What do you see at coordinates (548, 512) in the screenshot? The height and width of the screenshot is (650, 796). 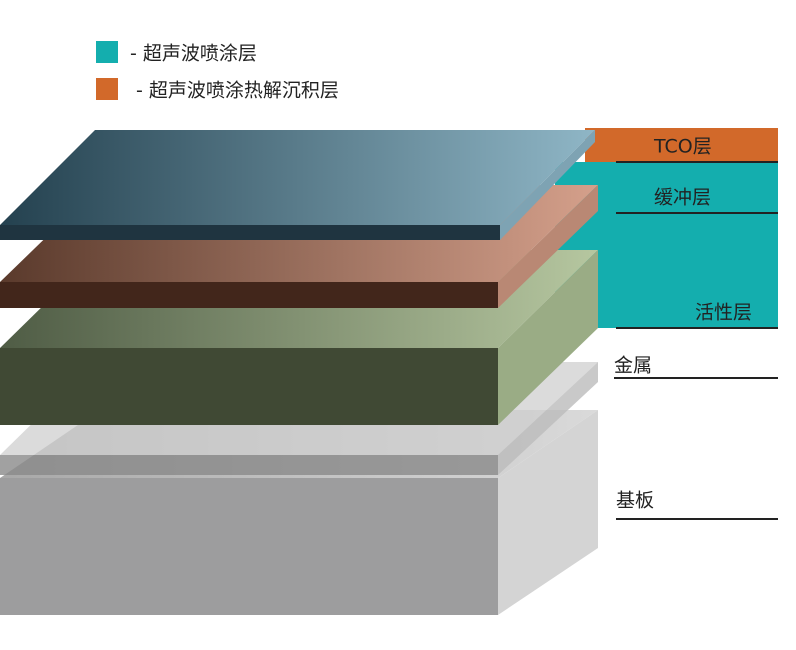 I see `substrate-side` at bounding box center [548, 512].